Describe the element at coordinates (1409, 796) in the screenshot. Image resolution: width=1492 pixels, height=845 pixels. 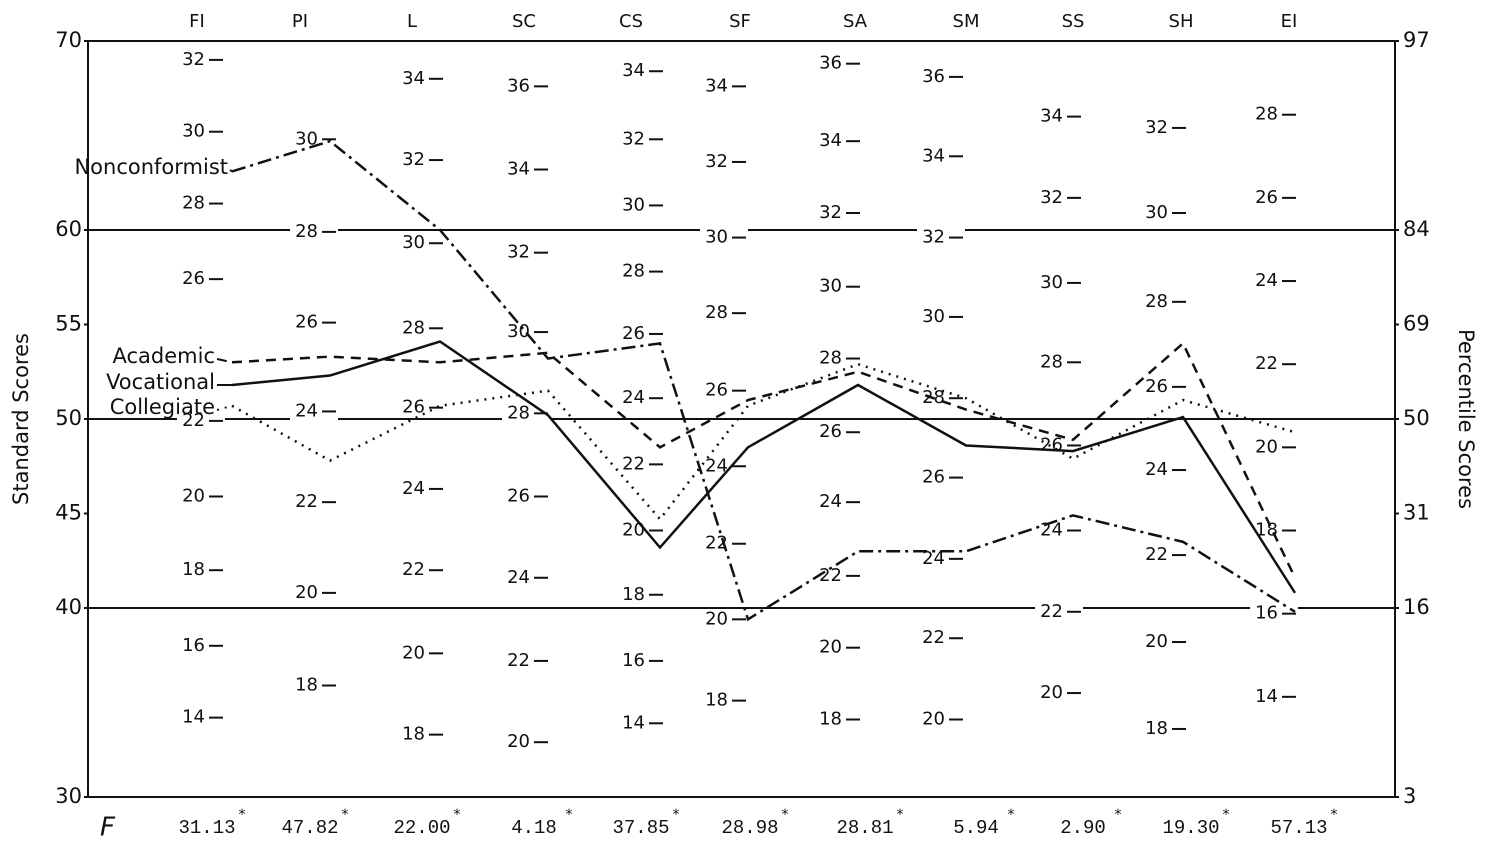
I see `y2-tick-label: 3` at that location.